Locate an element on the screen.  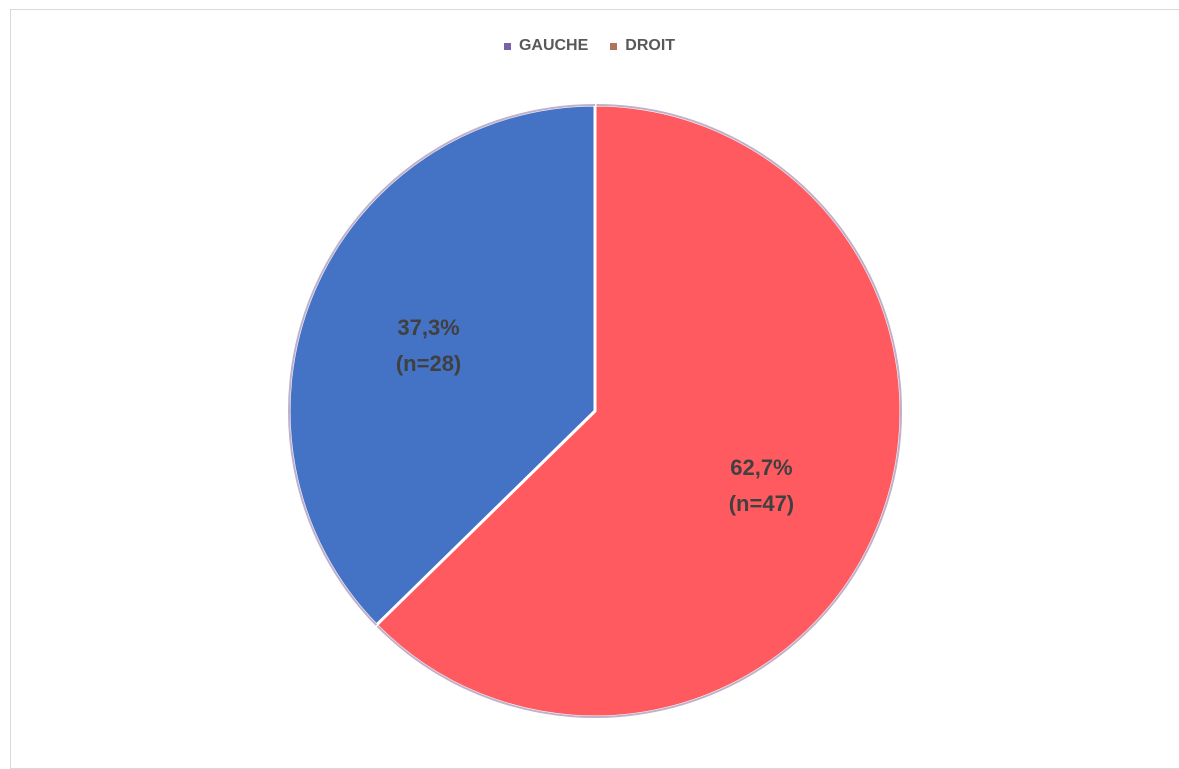
legend: GAUCHE DROIT is located at coordinates (589, 46).